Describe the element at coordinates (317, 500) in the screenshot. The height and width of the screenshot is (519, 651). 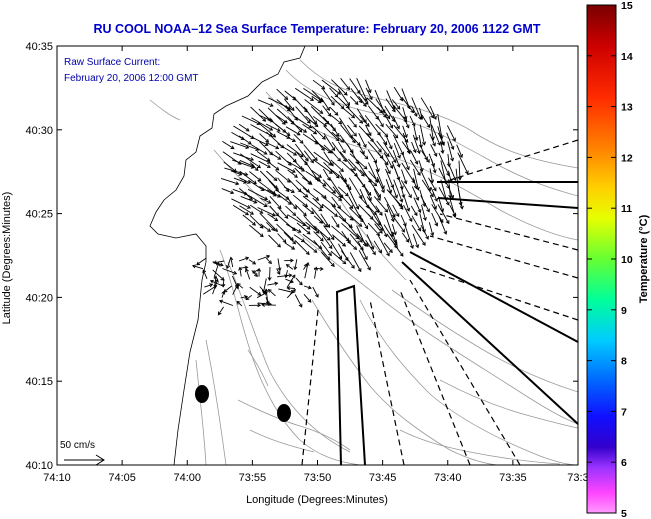
I see `x-axis-label: Longitude (Degrees:Minutes)` at that location.